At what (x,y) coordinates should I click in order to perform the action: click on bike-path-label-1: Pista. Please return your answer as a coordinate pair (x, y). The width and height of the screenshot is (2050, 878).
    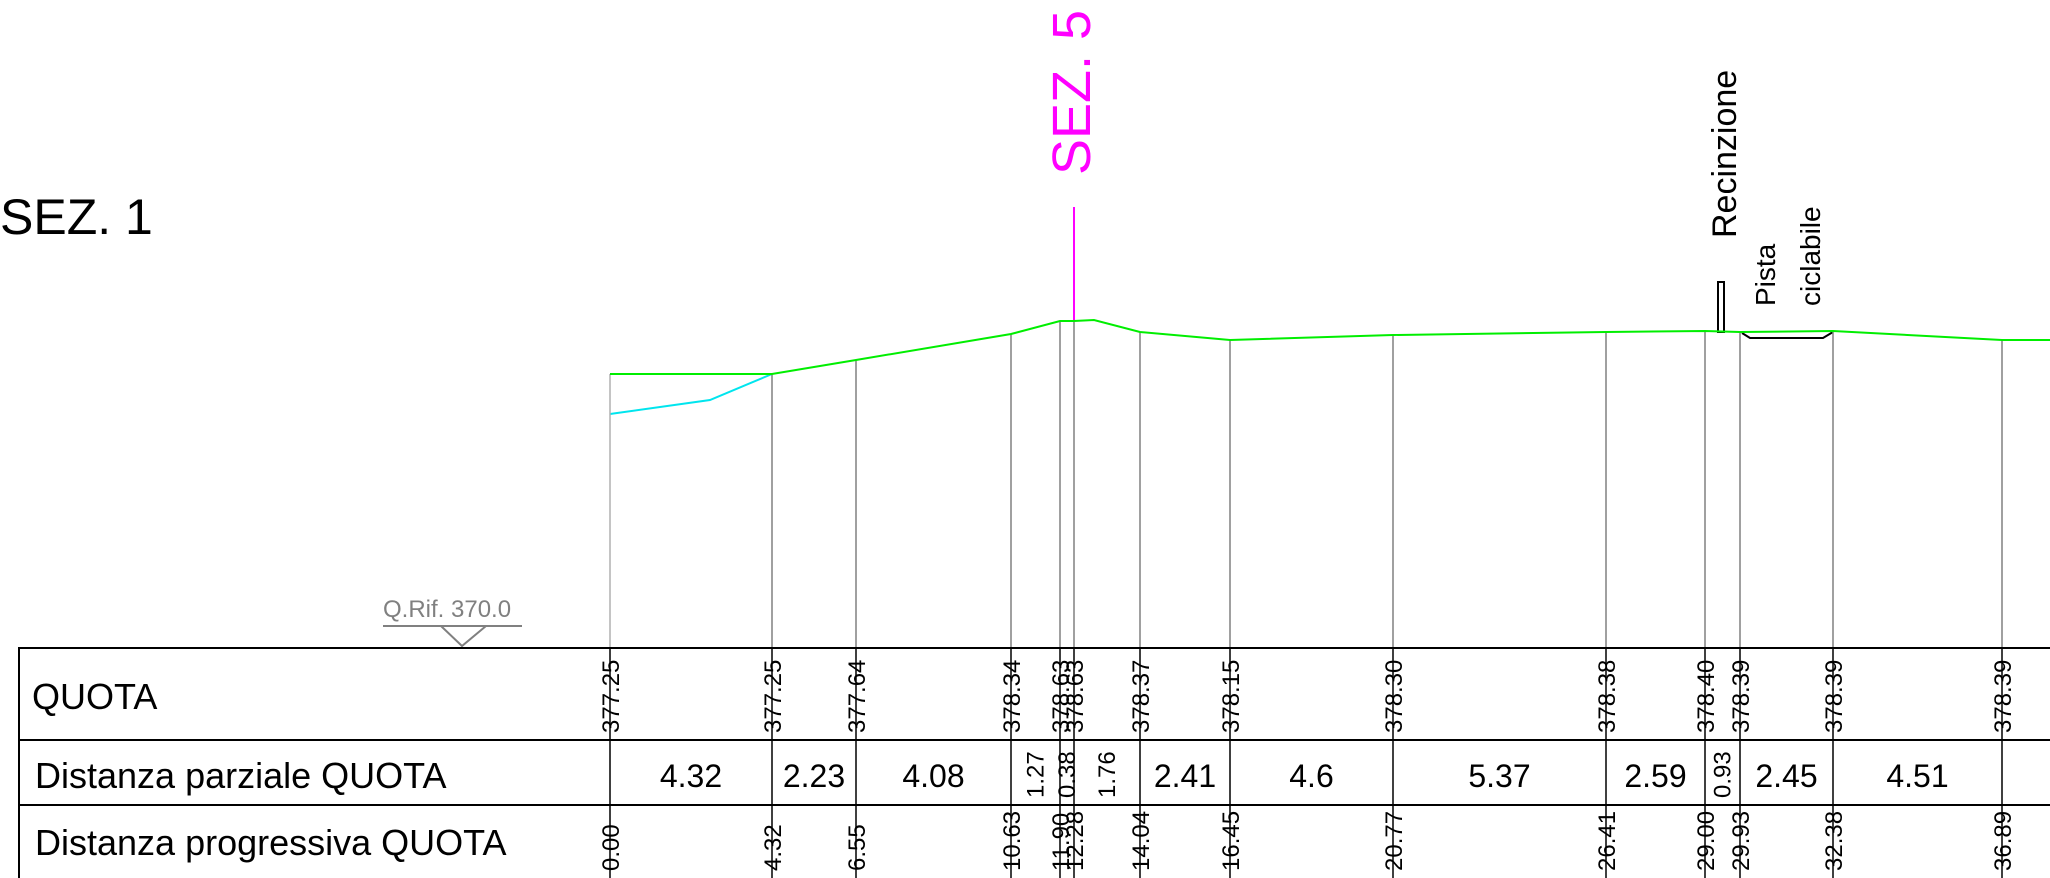
    Looking at the image, I should click on (1765, 274).